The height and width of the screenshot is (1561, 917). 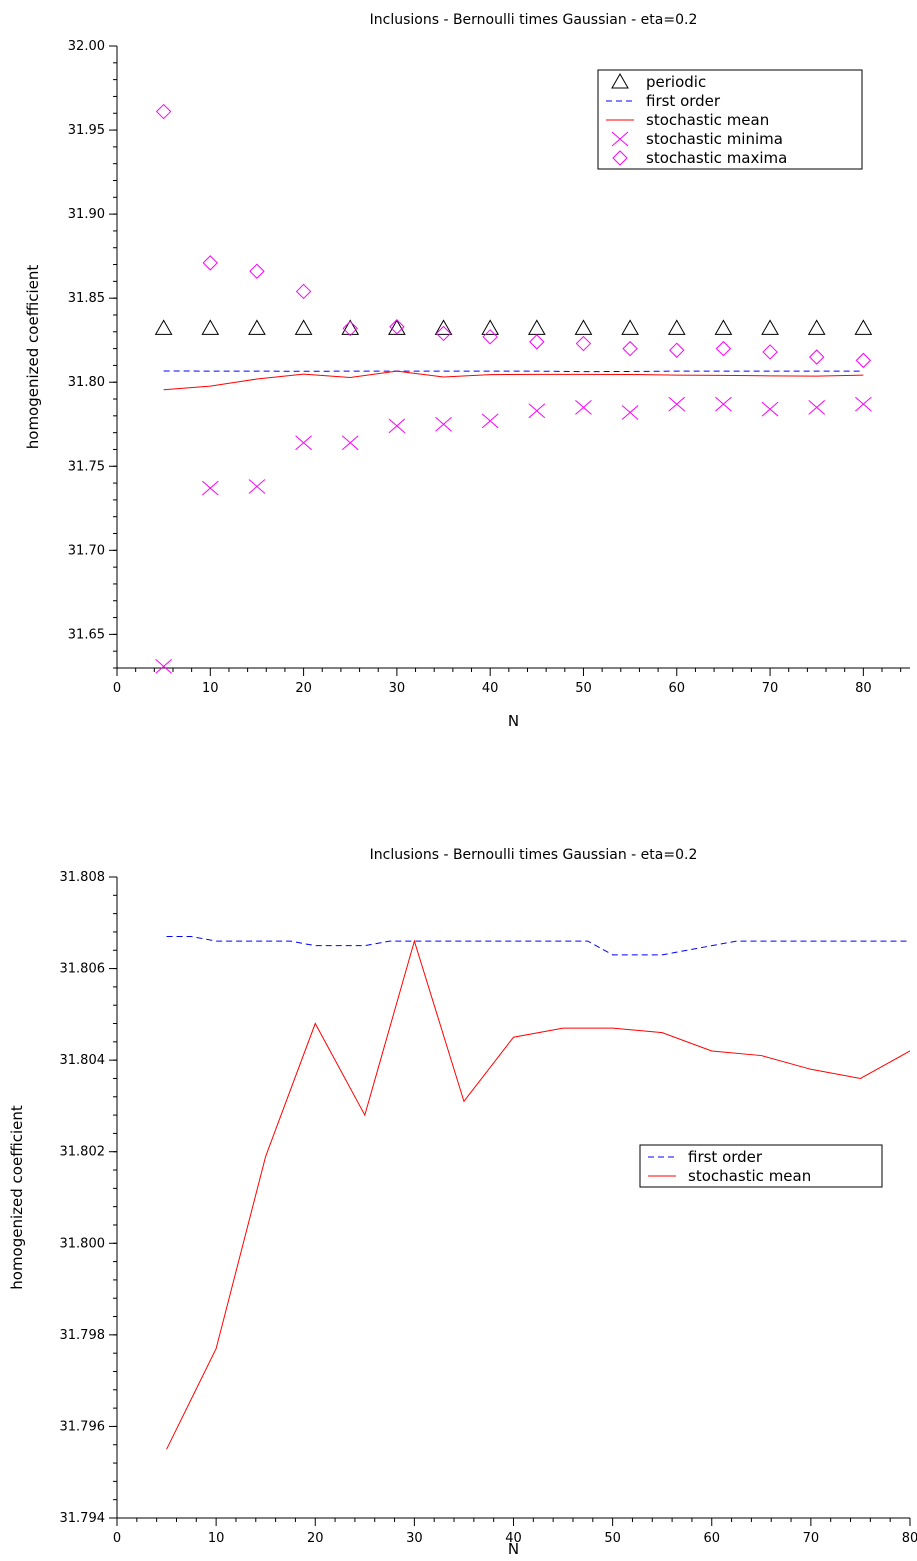 I want to click on legend-label: stochastic mean, so click(x=707, y=120).